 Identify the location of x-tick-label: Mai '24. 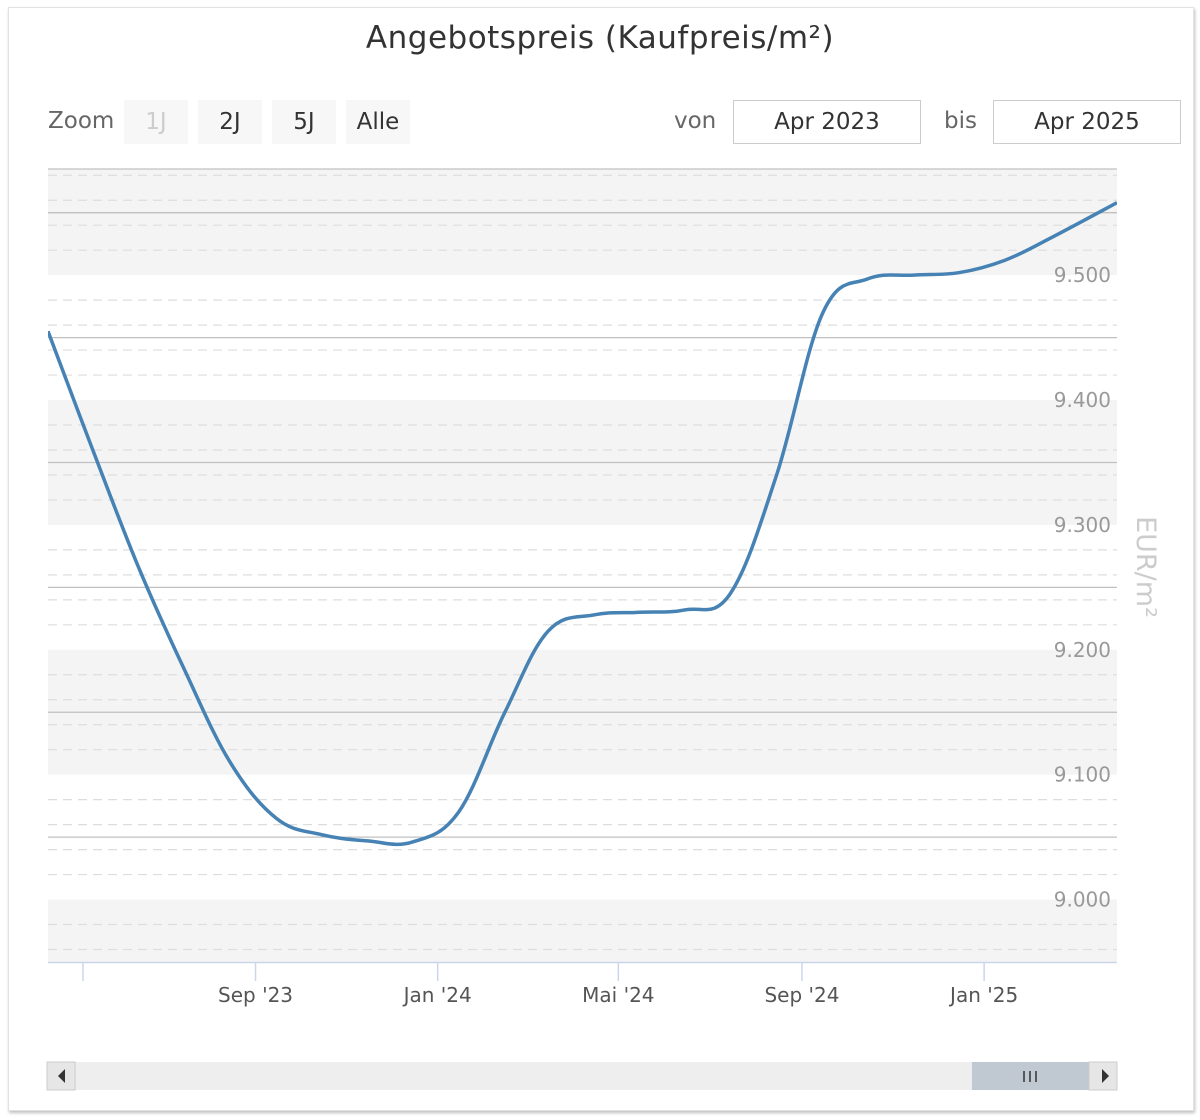
(618, 995).